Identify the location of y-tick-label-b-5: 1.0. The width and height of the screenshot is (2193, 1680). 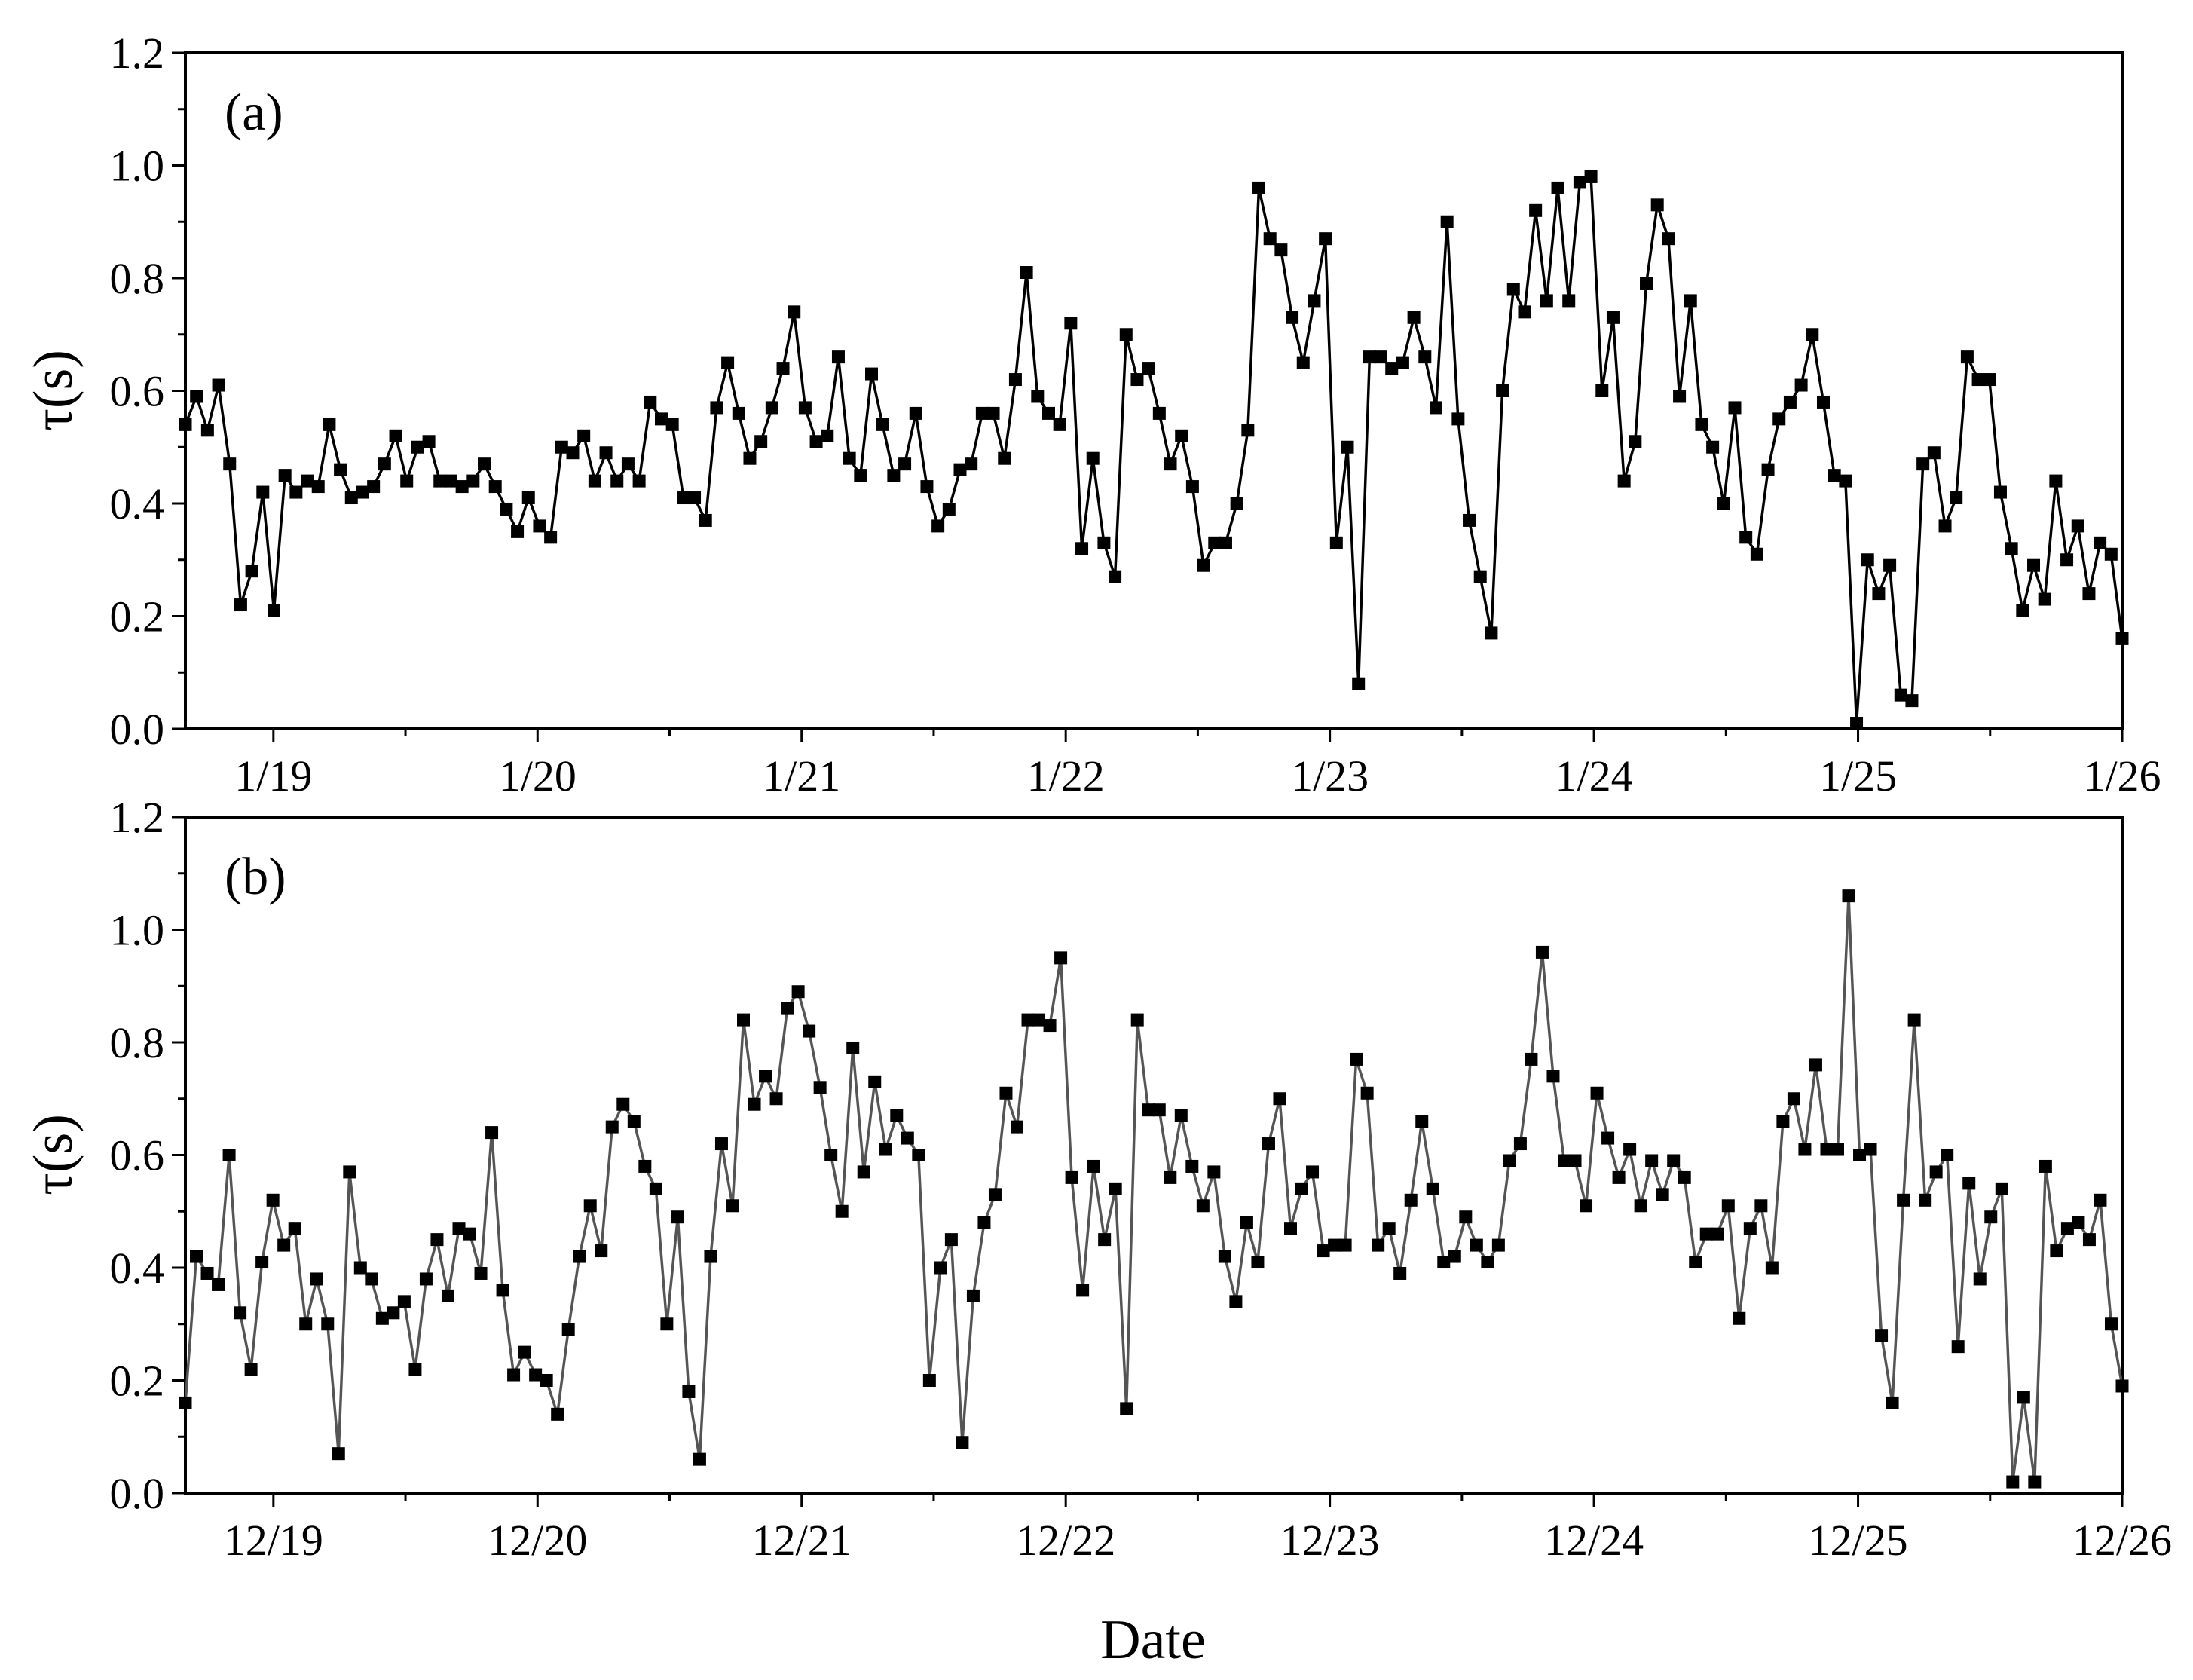
(137, 930).